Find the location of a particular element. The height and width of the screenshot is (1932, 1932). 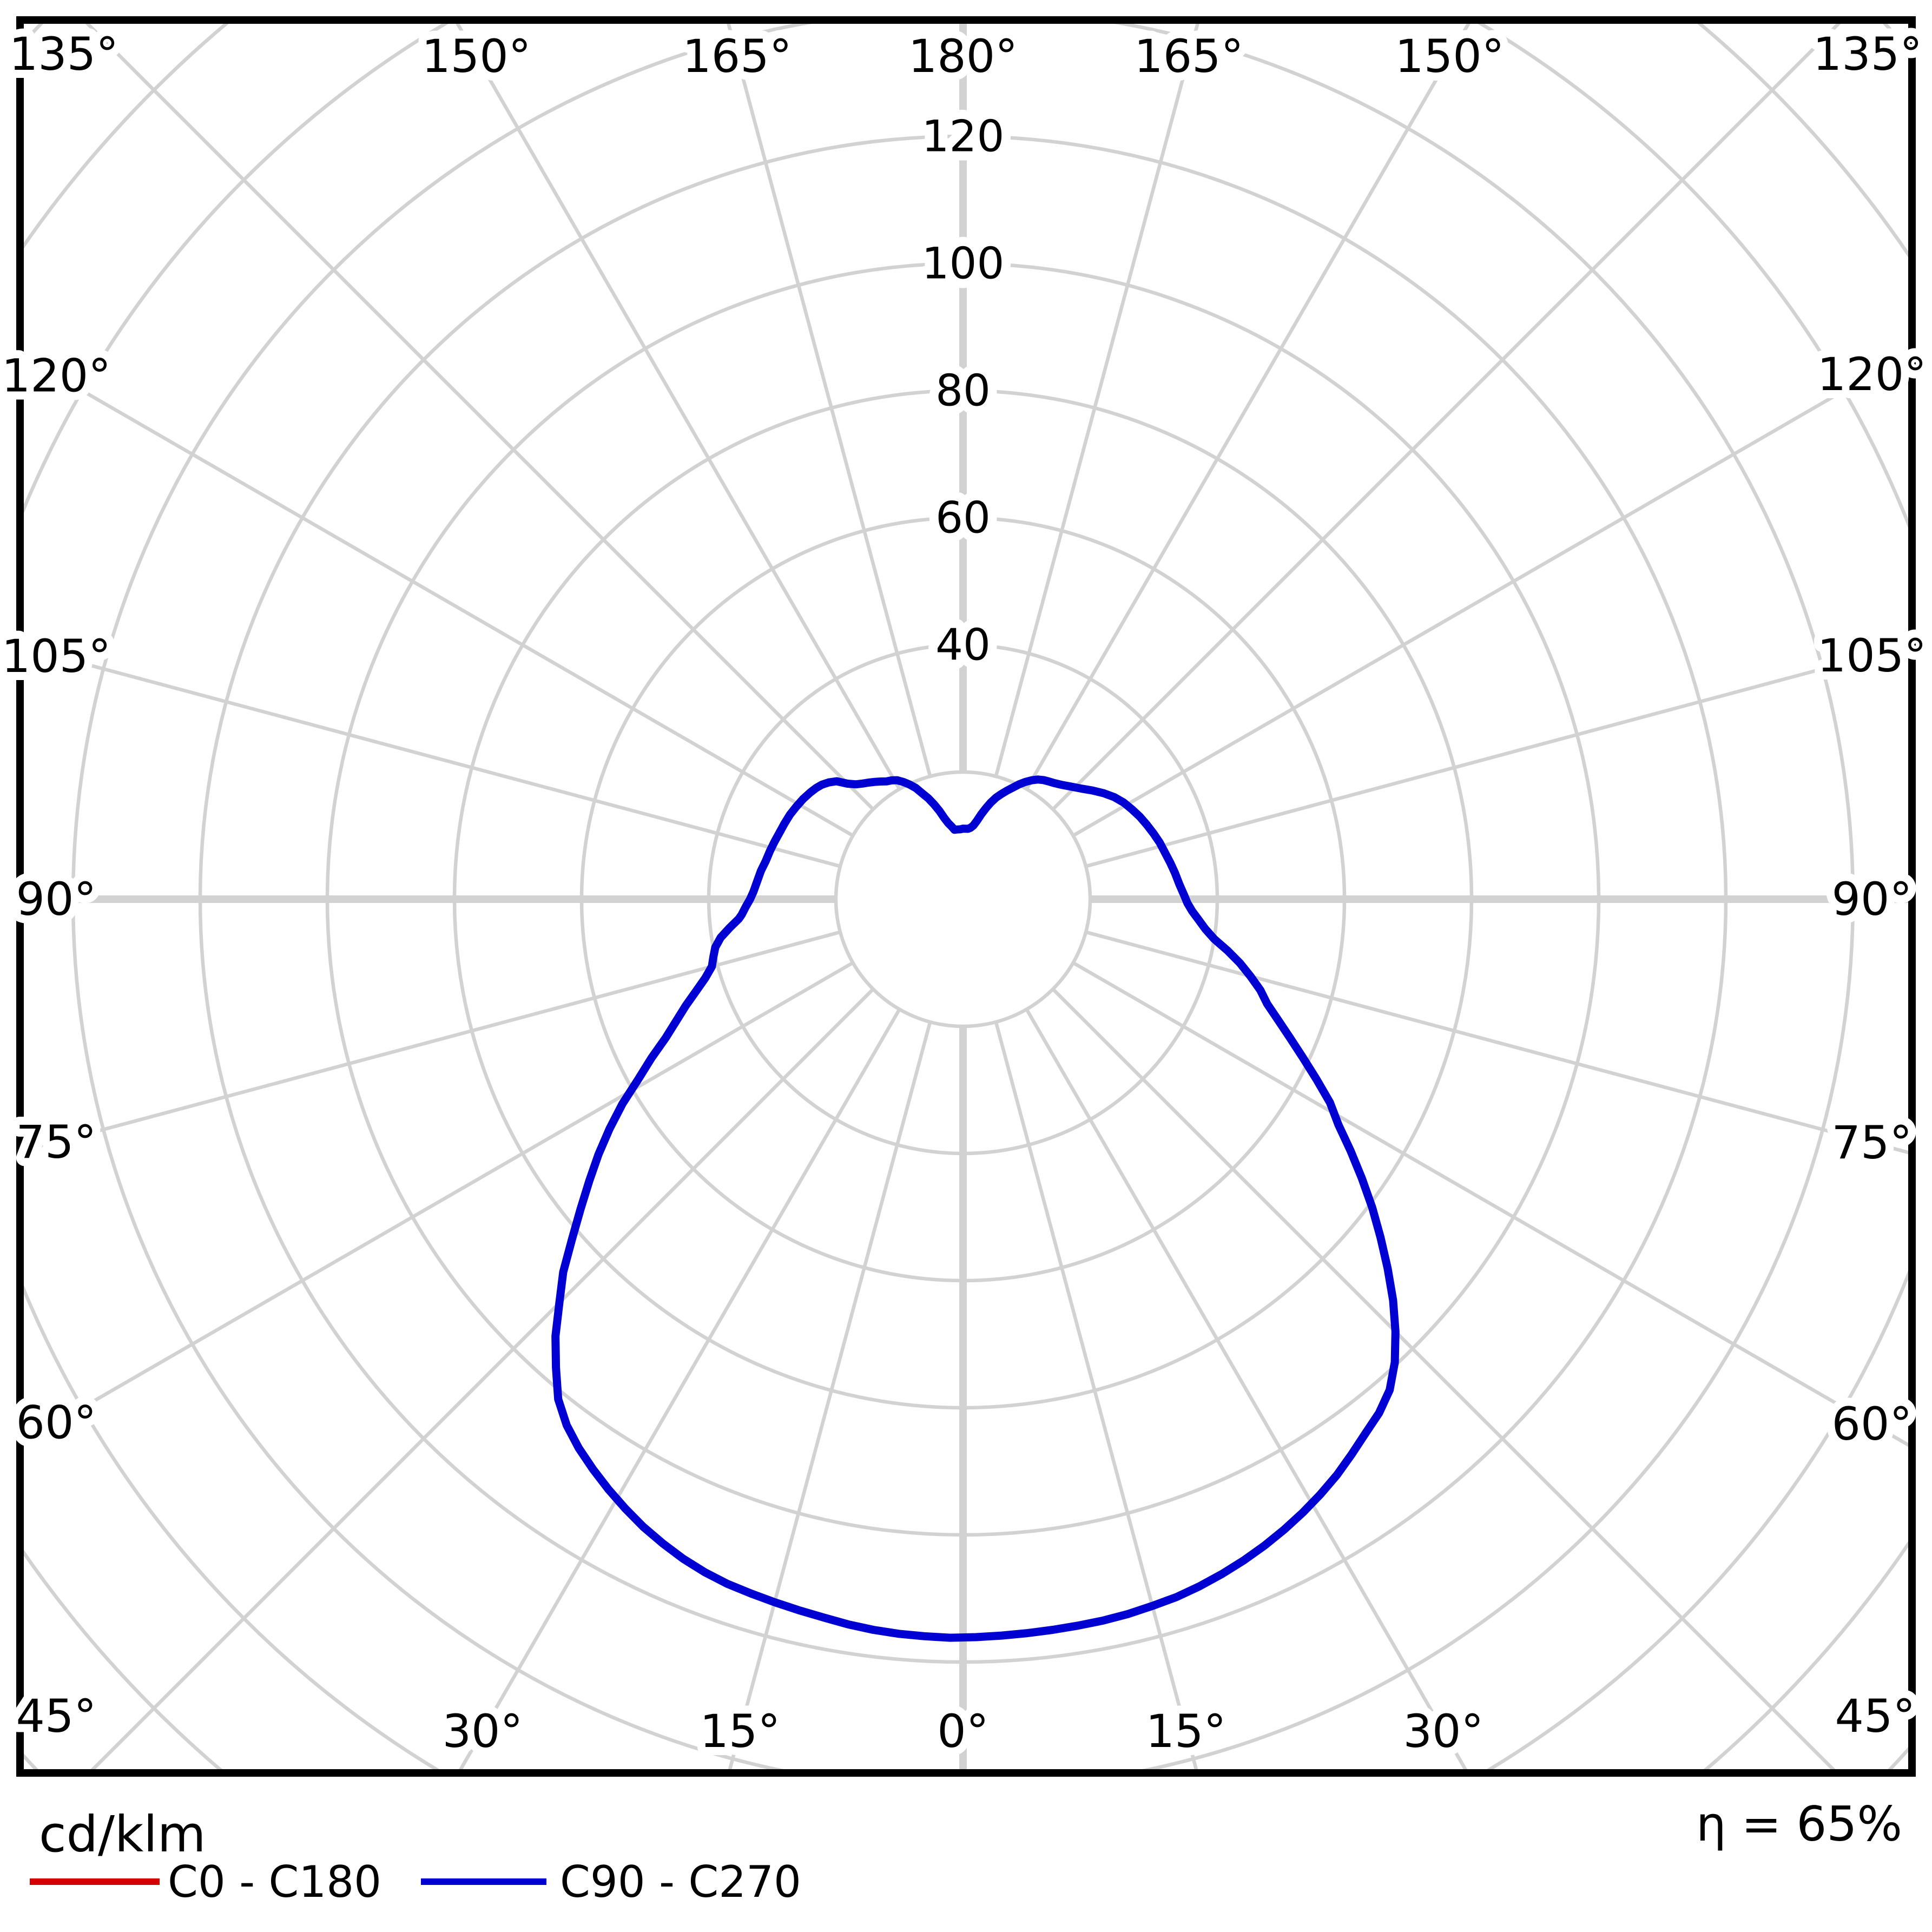

angle-label-L135: 135° is located at coordinates (64, 54).